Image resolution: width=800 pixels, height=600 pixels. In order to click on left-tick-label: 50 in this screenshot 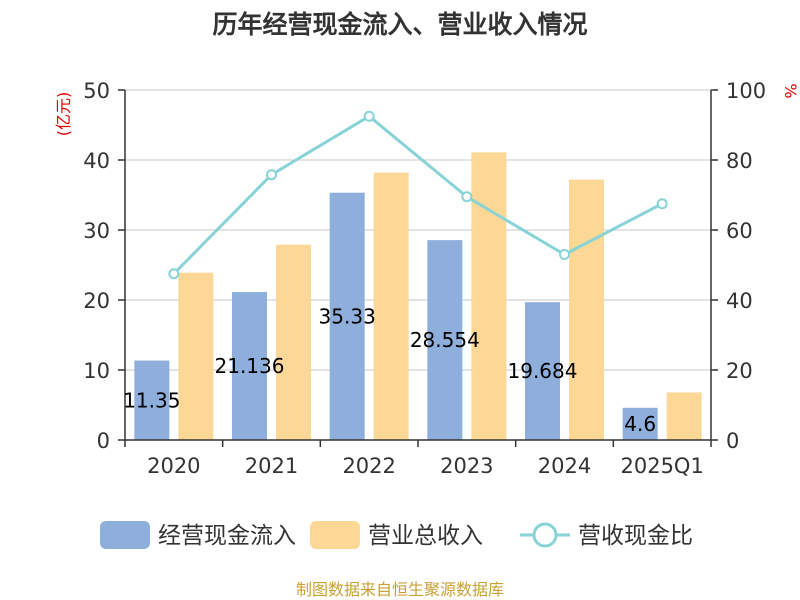, I will do `click(96, 91)`.